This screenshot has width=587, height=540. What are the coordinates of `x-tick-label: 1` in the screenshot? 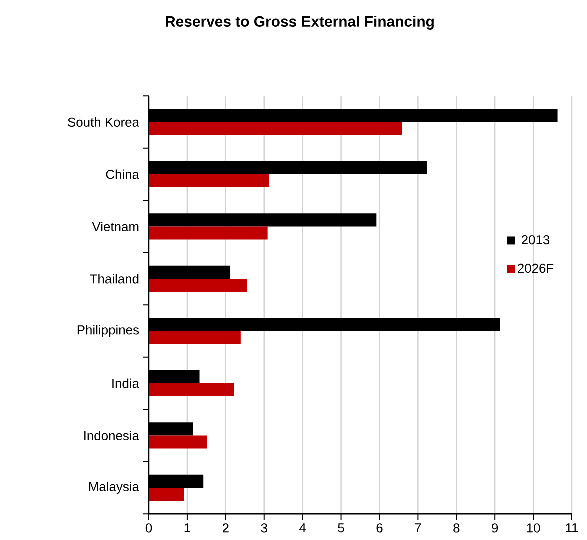 It's located at (187, 528).